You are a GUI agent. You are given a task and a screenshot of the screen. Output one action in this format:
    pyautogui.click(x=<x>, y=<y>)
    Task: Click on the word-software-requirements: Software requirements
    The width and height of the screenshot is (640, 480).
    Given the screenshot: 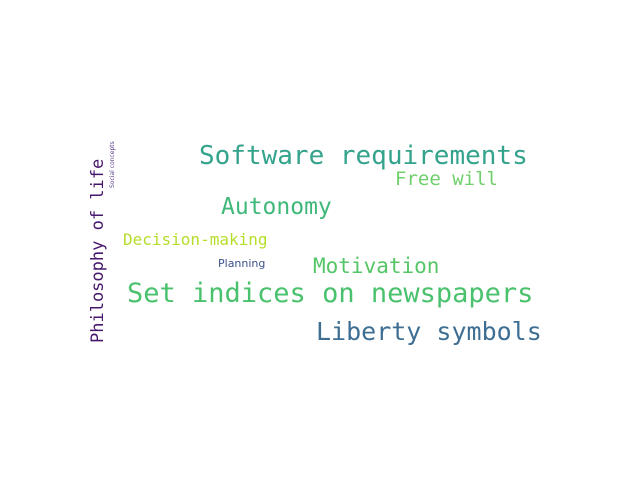 What is the action you would take?
    pyautogui.click(x=363, y=156)
    